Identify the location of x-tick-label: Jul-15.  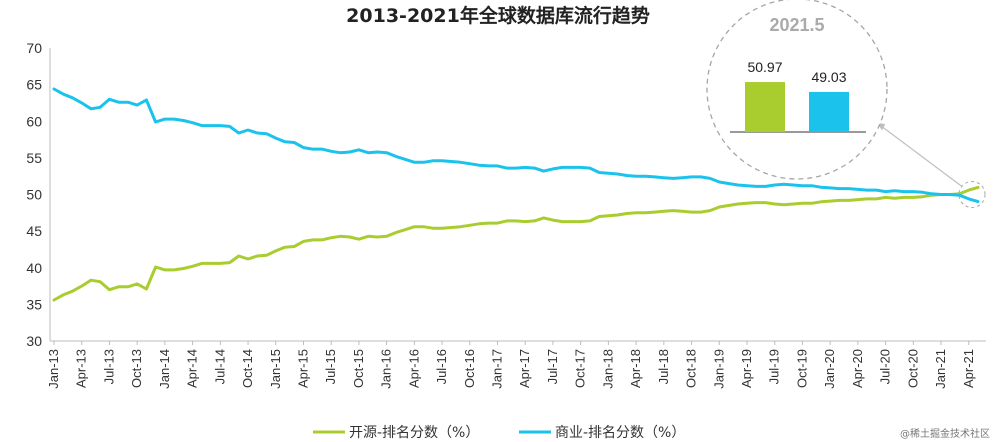
(330, 366).